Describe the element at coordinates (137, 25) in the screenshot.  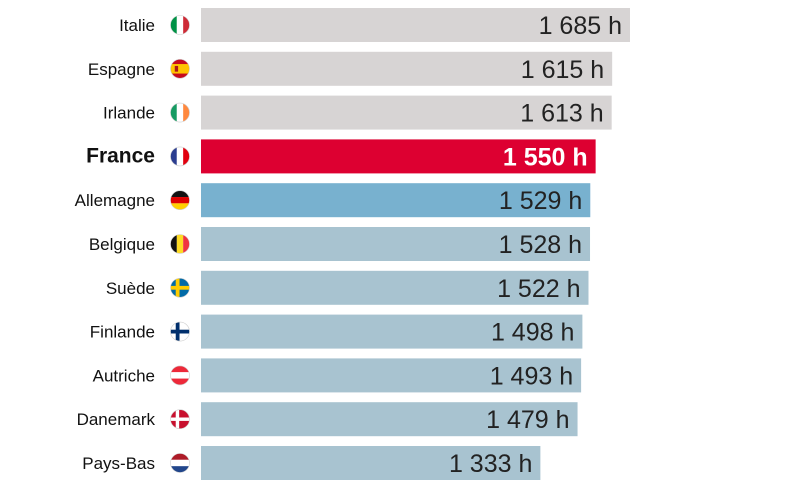
I see `category-label: Italie` at that location.